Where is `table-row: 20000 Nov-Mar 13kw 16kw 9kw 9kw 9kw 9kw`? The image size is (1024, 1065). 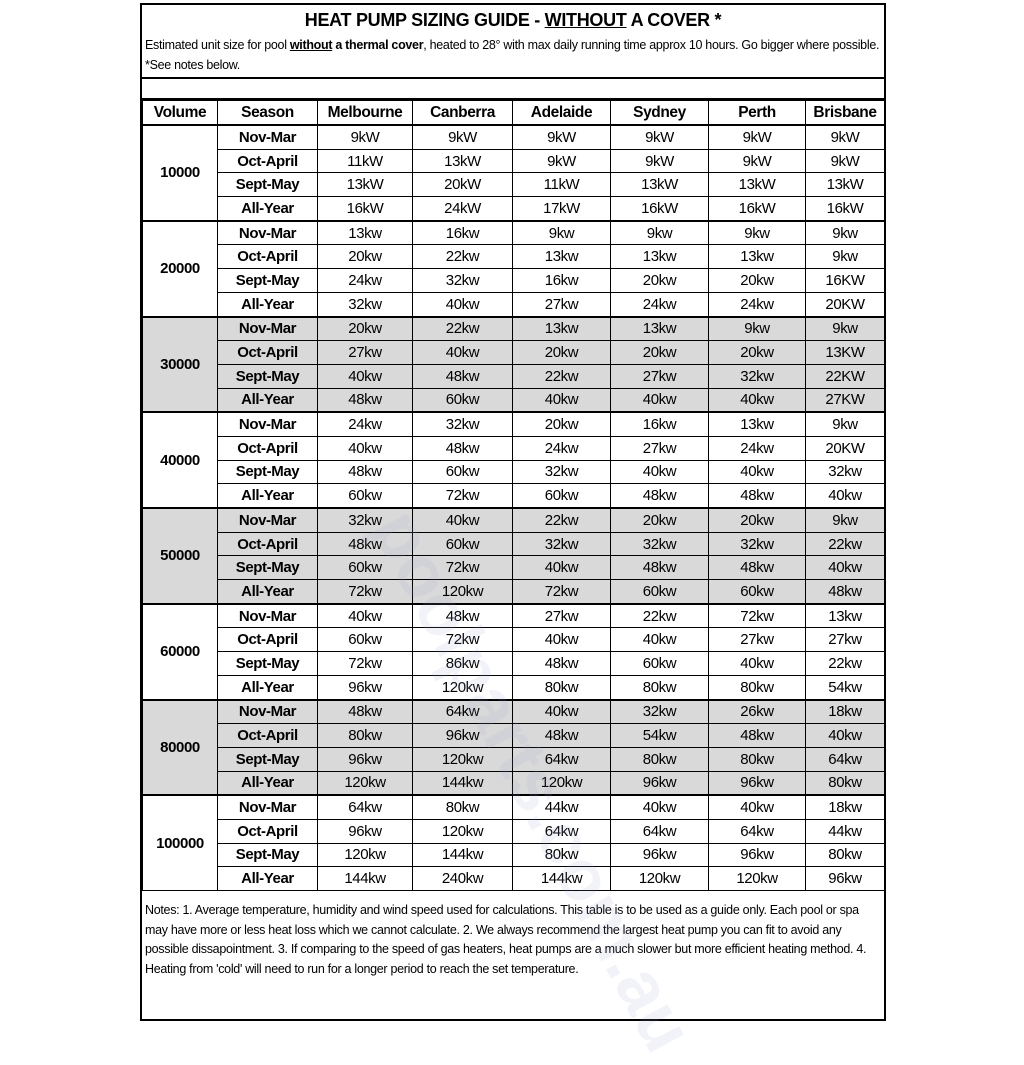
table-row: 20000 Nov-Mar 13kw 16kw 9kw 9kw 9kw 9kw is located at coordinates (513, 268).